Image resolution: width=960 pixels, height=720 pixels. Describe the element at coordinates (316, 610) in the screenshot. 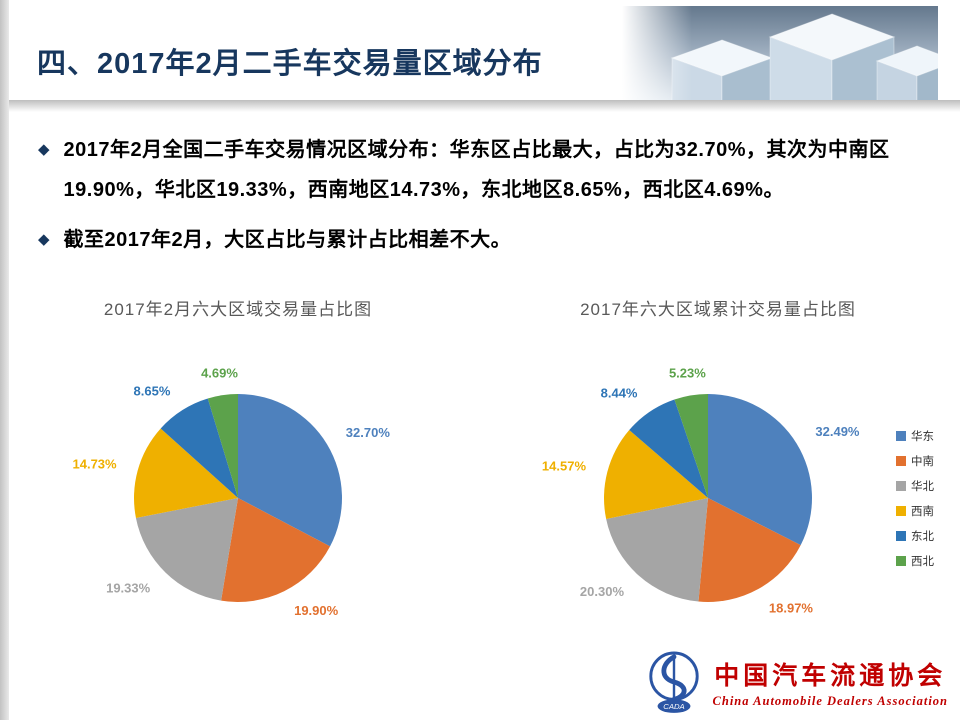

I see `pie-data-label: 19.90%` at that location.